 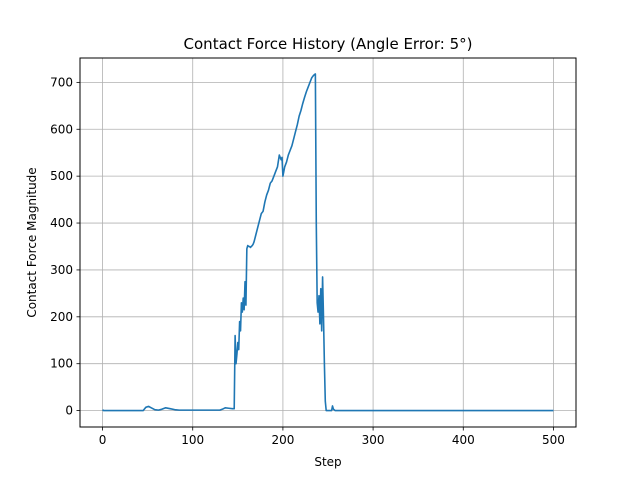 What do you see at coordinates (327, 462) in the screenshot?
I see `x-axis-label: Step` at bounding box center [327, 462].